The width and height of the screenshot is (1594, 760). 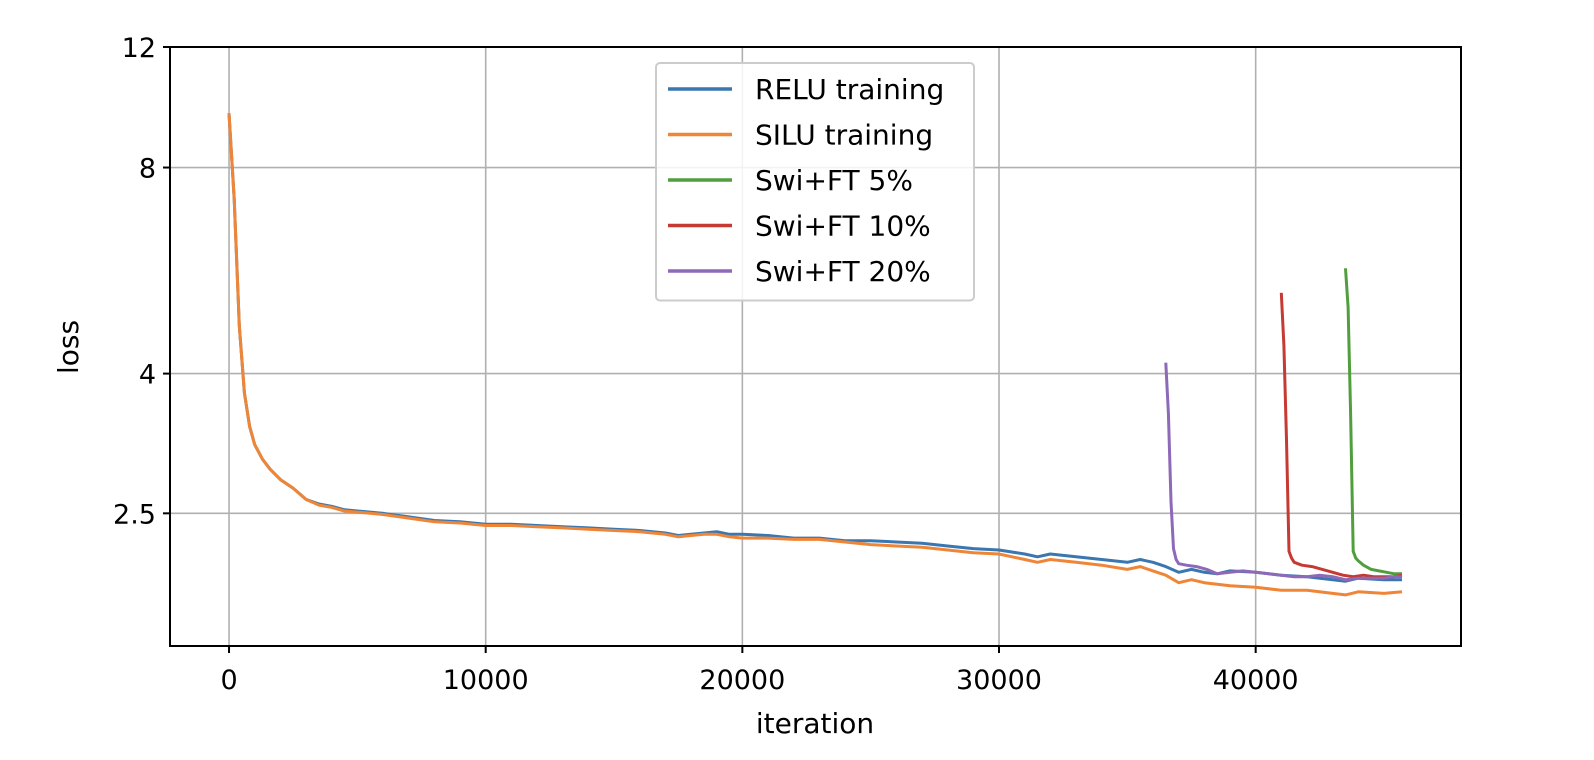 I want to click on x-axis-label: iteration, so click(x=815, y=723).